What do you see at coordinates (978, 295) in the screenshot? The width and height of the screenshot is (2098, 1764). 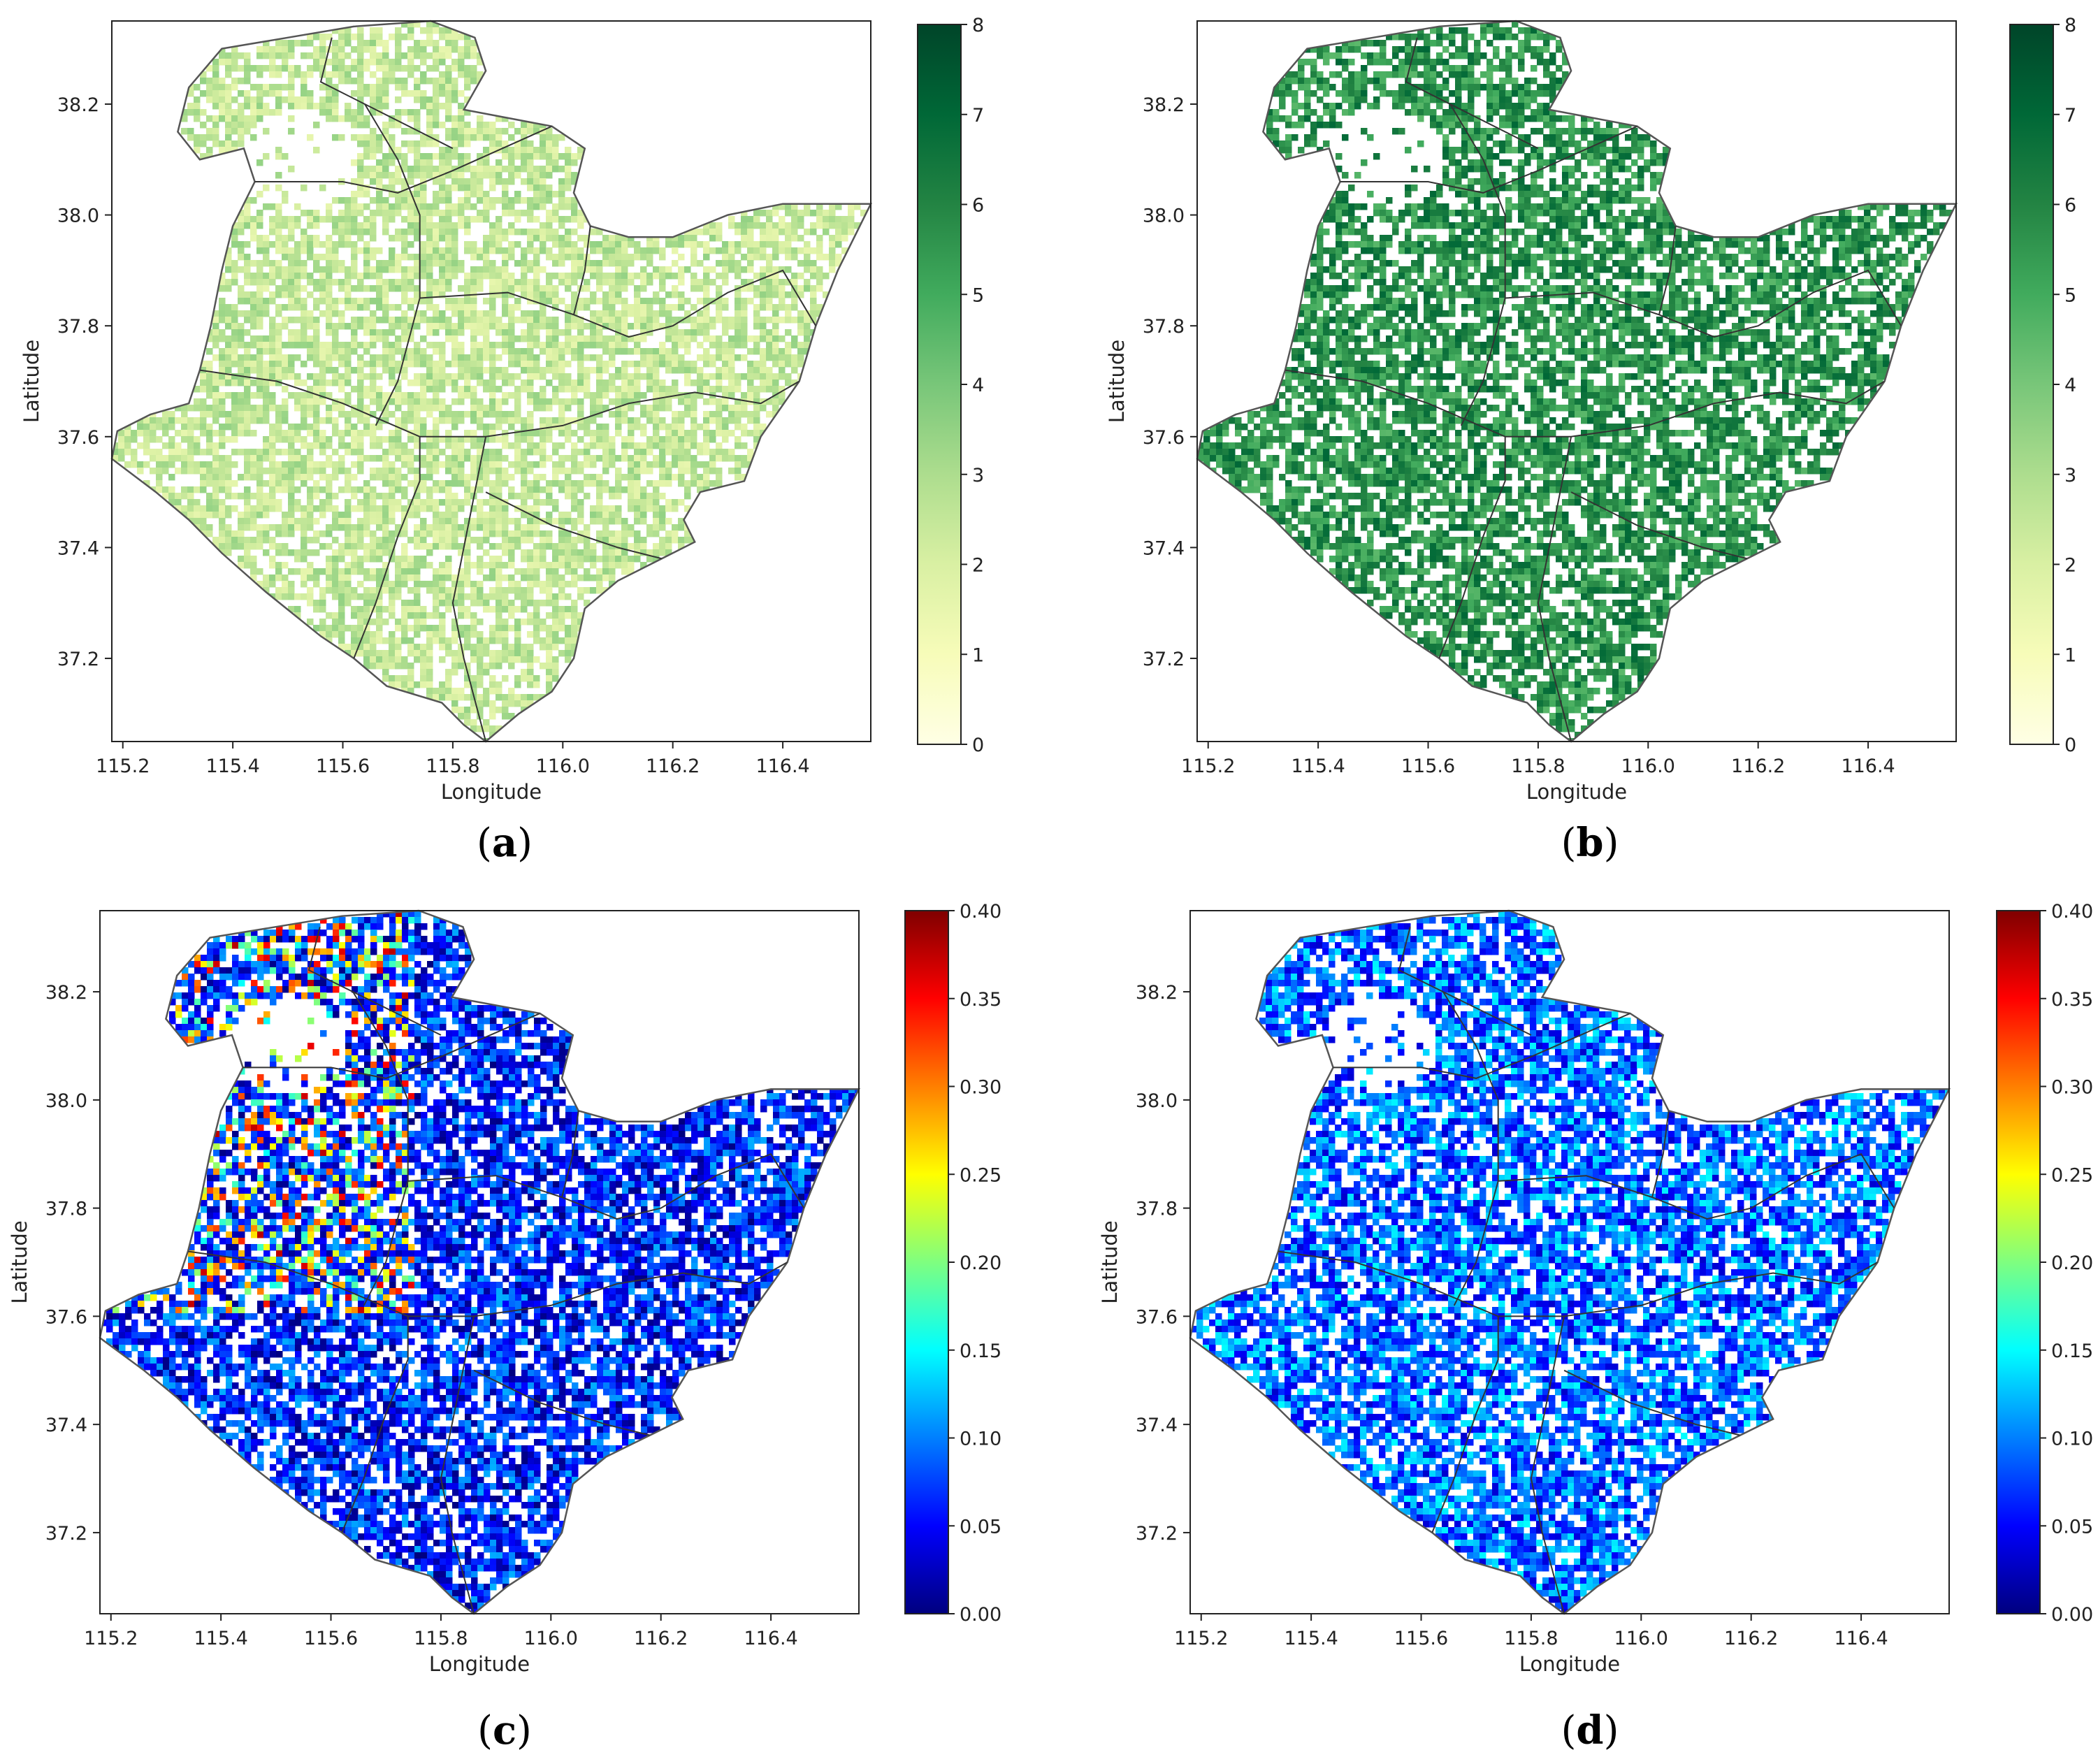 I see `colorbar-tick-label: 5` at bounding box center [978, 295].